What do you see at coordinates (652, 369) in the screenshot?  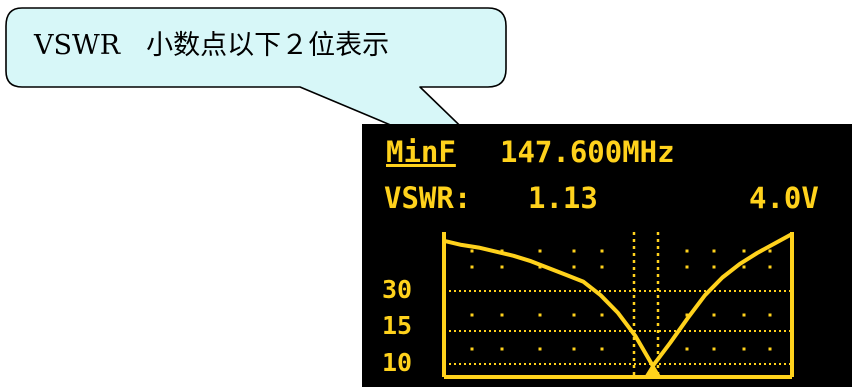 I see `min-marker` at bounding box center [652, 369].